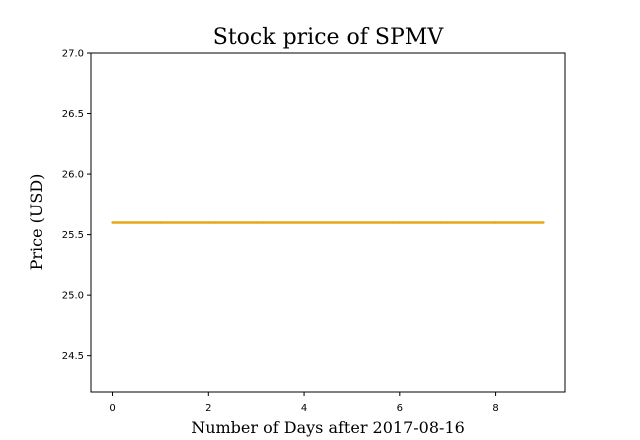 Image resolution: width=640 pixels, height=440 pixels. I want to click on y-tick-label: 25.0, so click(73, 296).